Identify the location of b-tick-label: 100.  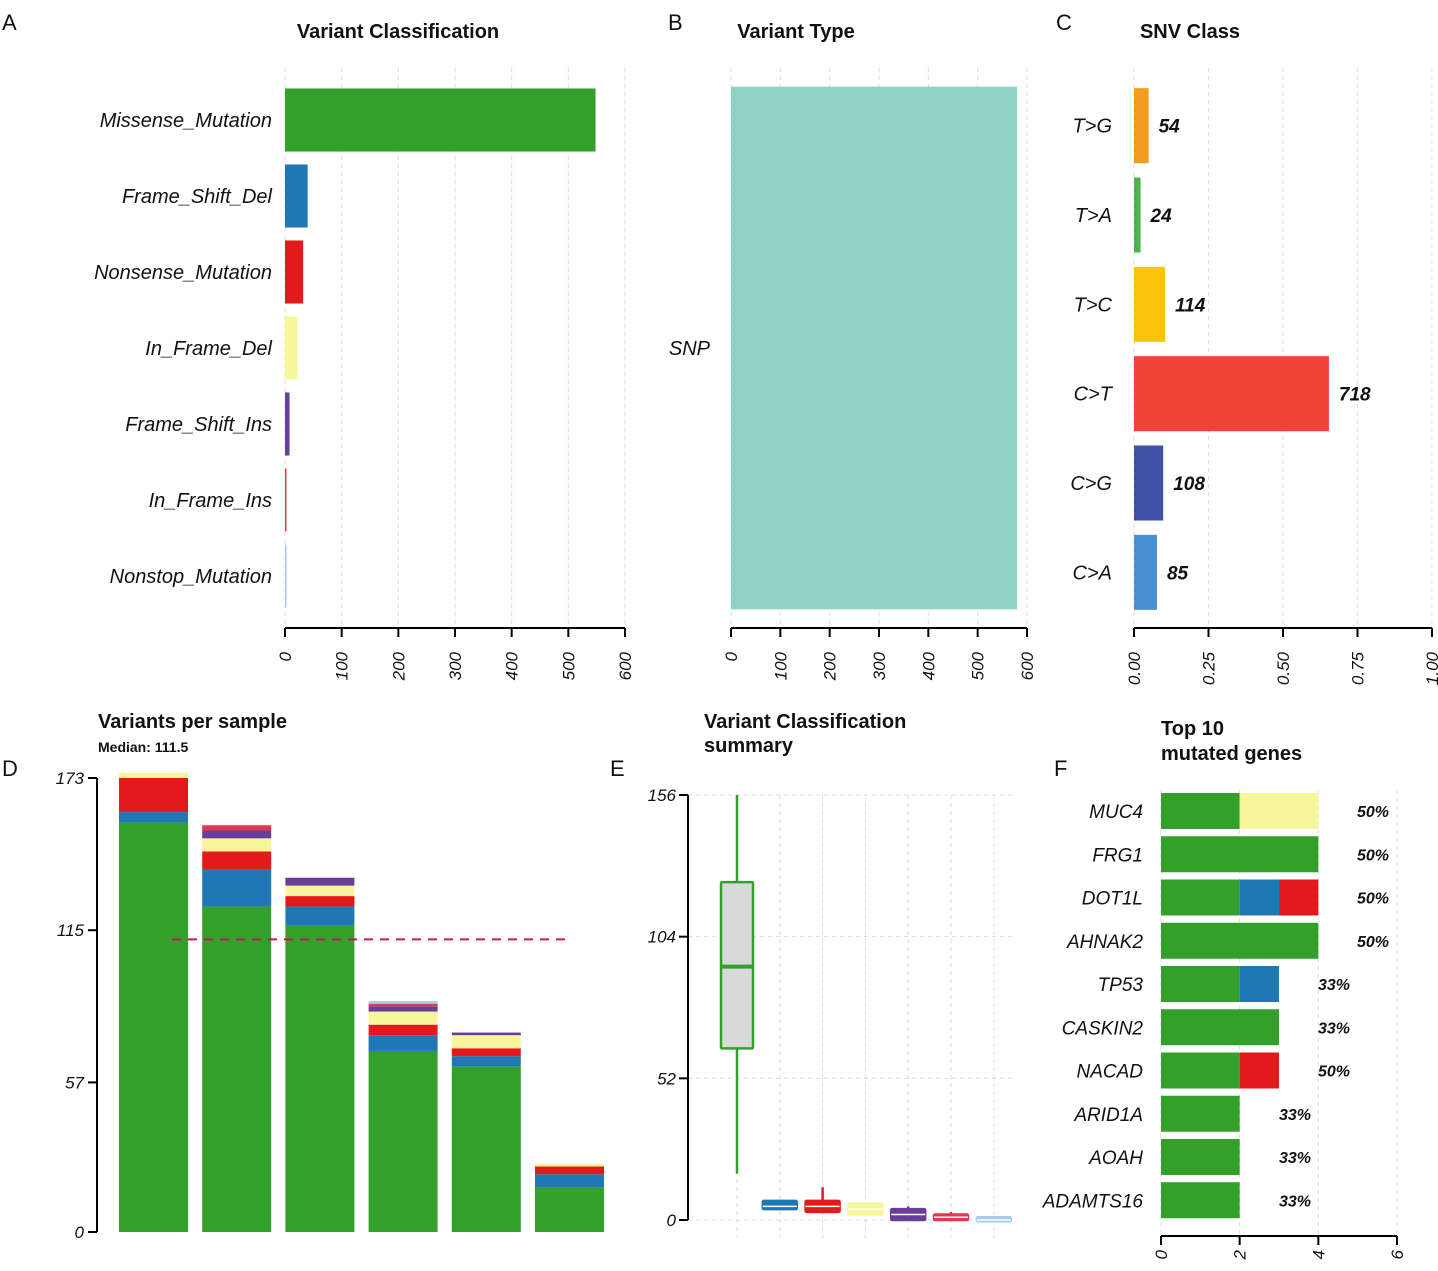
(780, 665).